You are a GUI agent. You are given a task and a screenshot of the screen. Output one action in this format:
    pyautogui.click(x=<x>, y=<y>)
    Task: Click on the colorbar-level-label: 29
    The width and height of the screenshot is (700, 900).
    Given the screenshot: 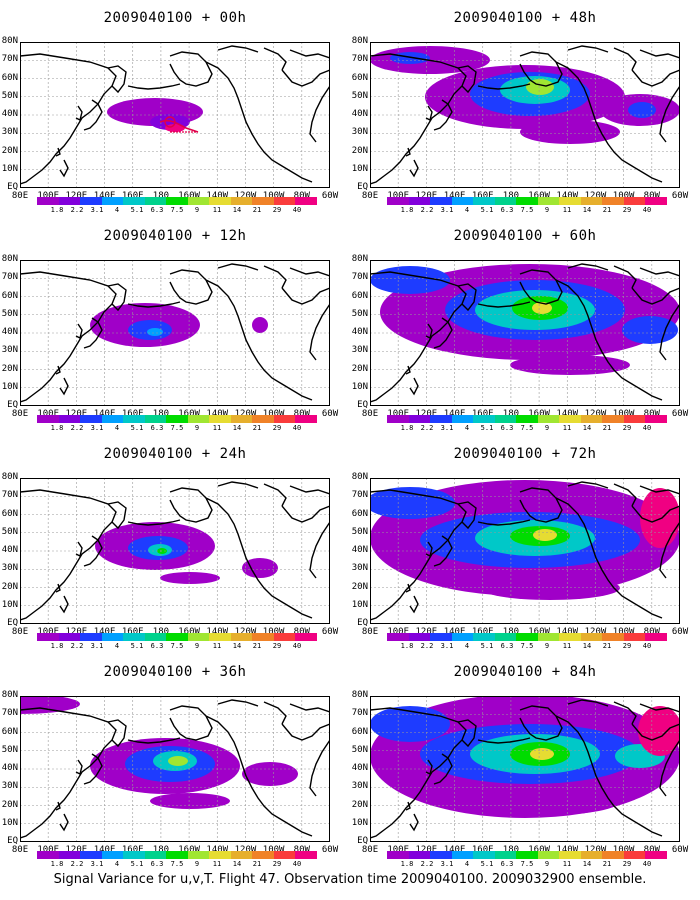 What is the action you would take?
    pyautogui.click(x=277, y=864)
    